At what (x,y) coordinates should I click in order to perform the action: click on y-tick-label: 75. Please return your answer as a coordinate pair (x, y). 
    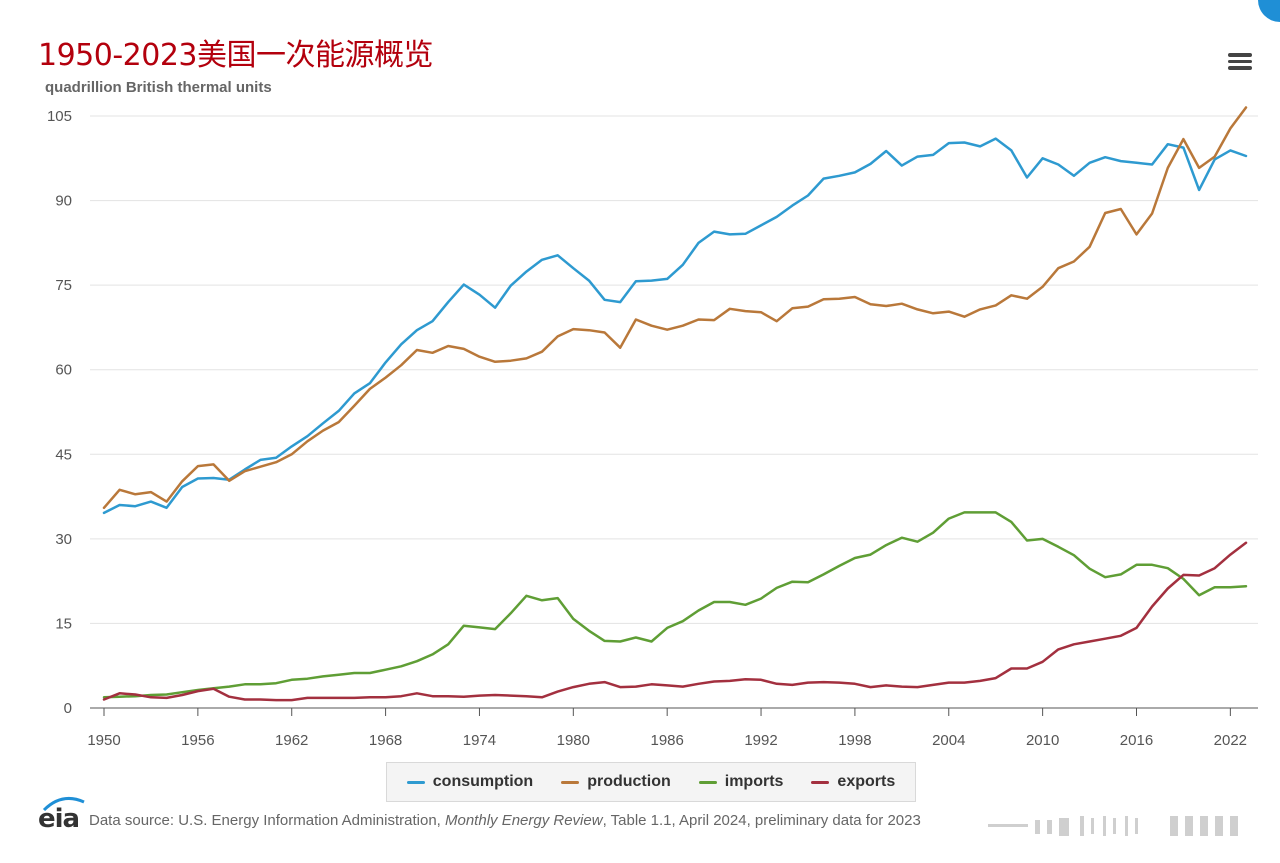
    Looking at the image, I should click on (63, 285).